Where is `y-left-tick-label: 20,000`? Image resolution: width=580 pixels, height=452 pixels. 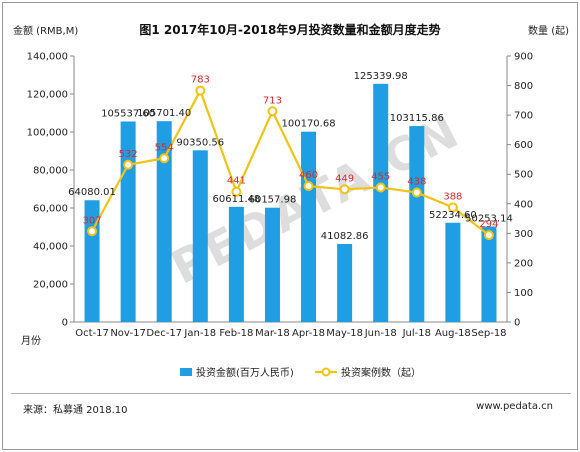 y-left-tick-label: 20,000 is located at coordinates (50, 285).